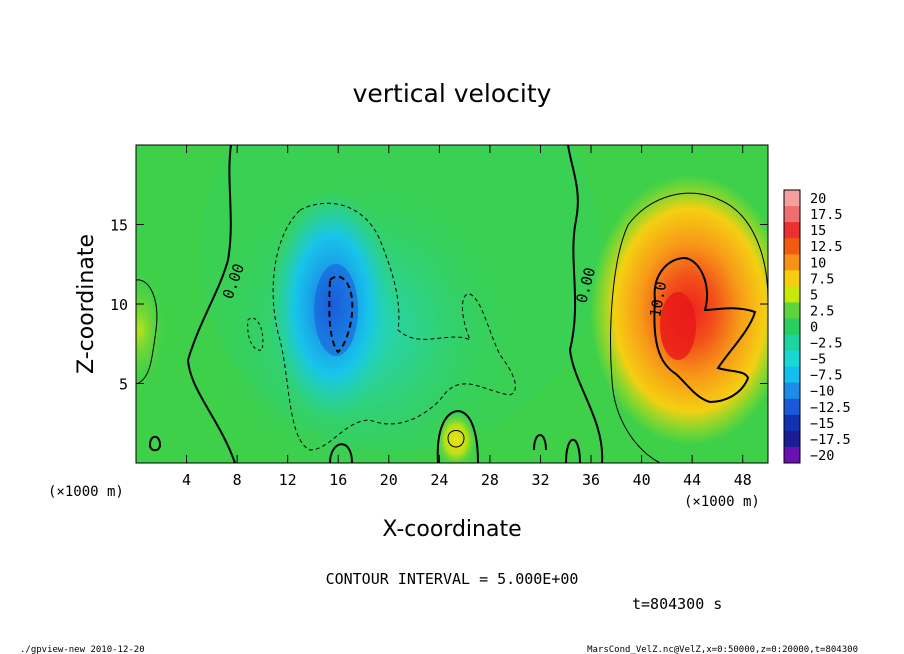 This screenshot has width=904, height=654. What do you see at coordinates (818, 360) in the screenshot?
I see `colorbar-label-10: −5` at bounding box center [818, 360].